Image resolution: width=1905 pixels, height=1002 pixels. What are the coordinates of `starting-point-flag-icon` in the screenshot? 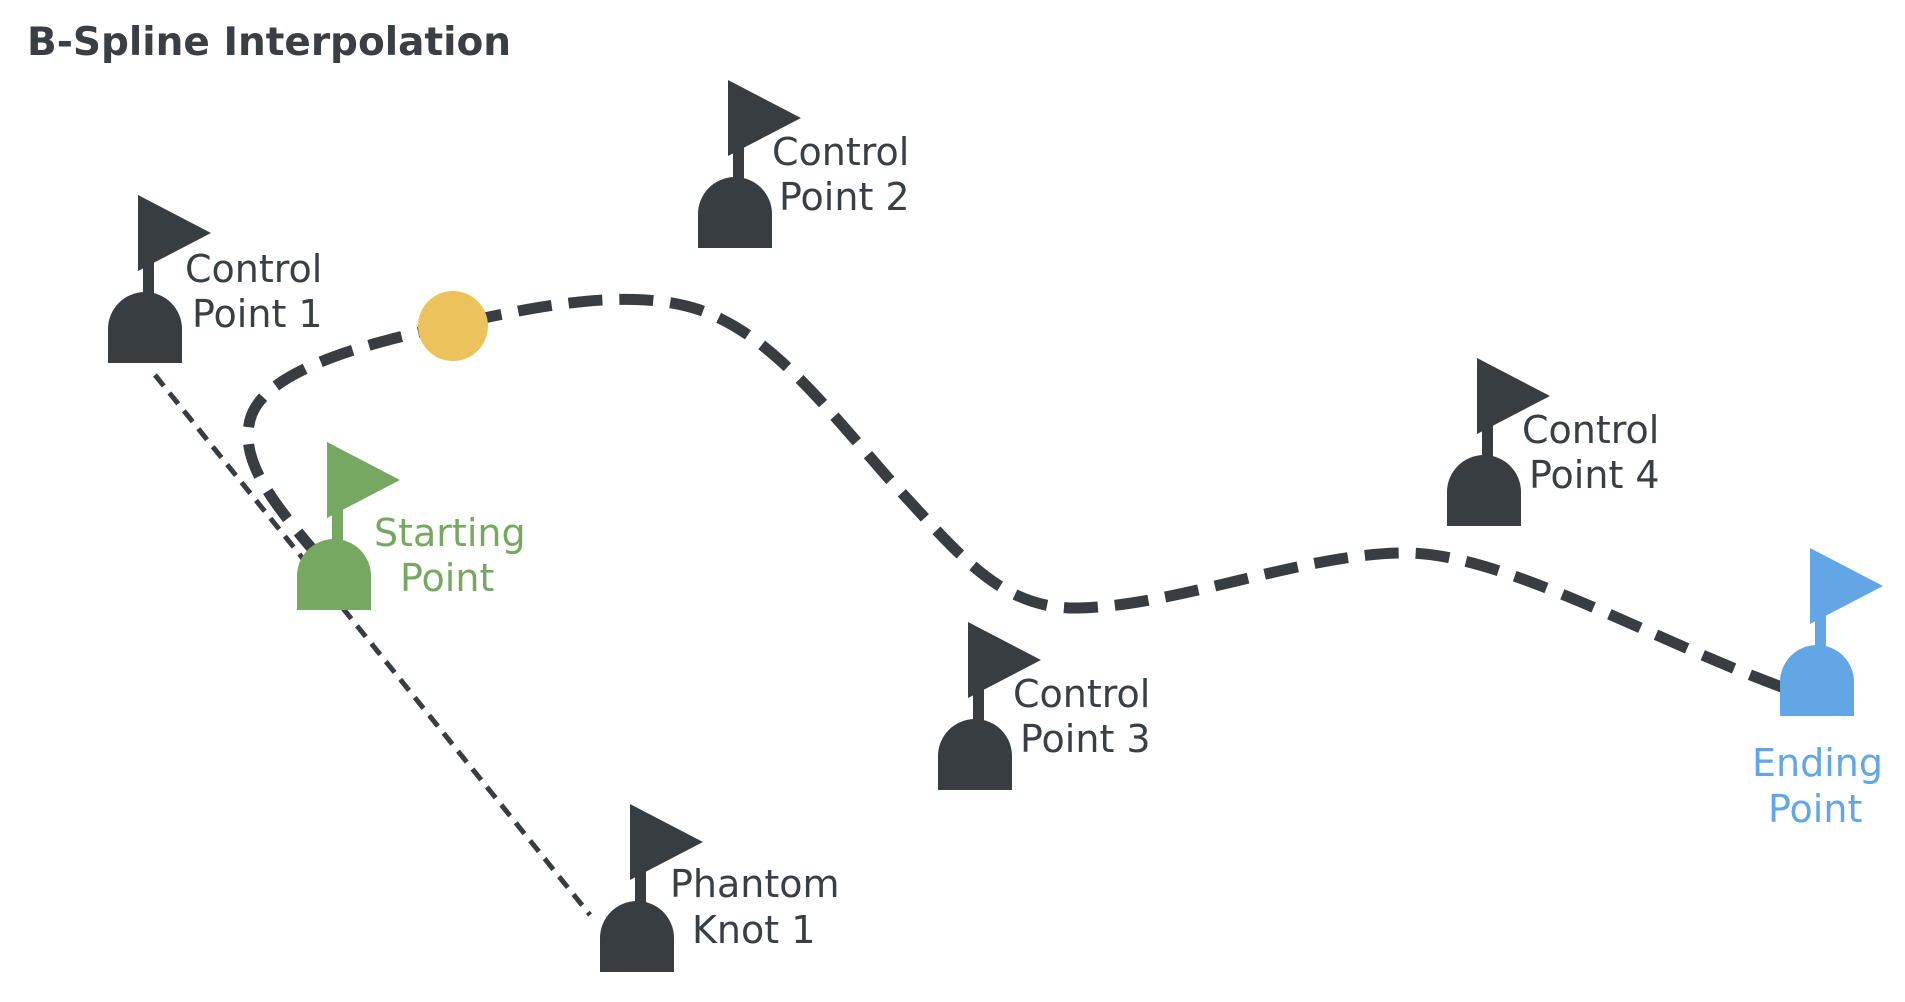 It's located at (348, 526).